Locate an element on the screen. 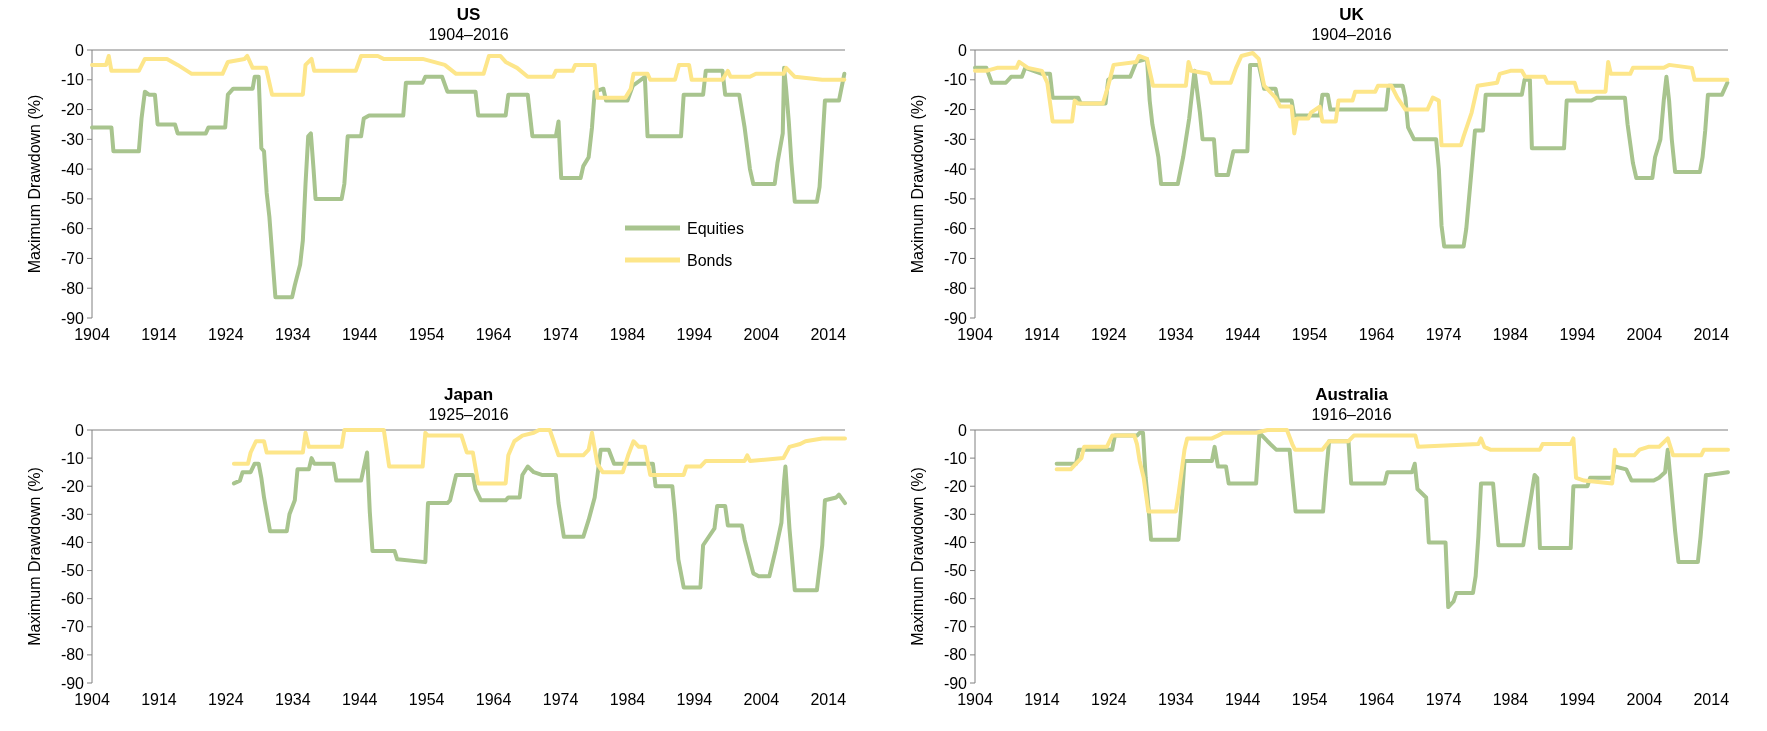  chart-title: US is located at coordinates (468, 14).